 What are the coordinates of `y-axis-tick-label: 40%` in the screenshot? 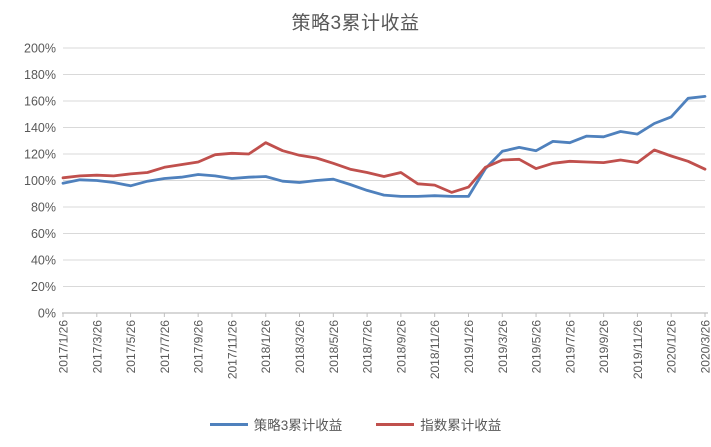 It's located at (43, 261).